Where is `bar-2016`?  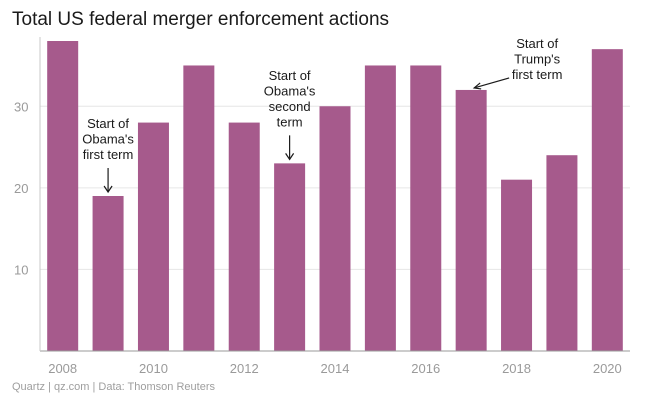
bar-2016 is located at coordinates (426, 208).